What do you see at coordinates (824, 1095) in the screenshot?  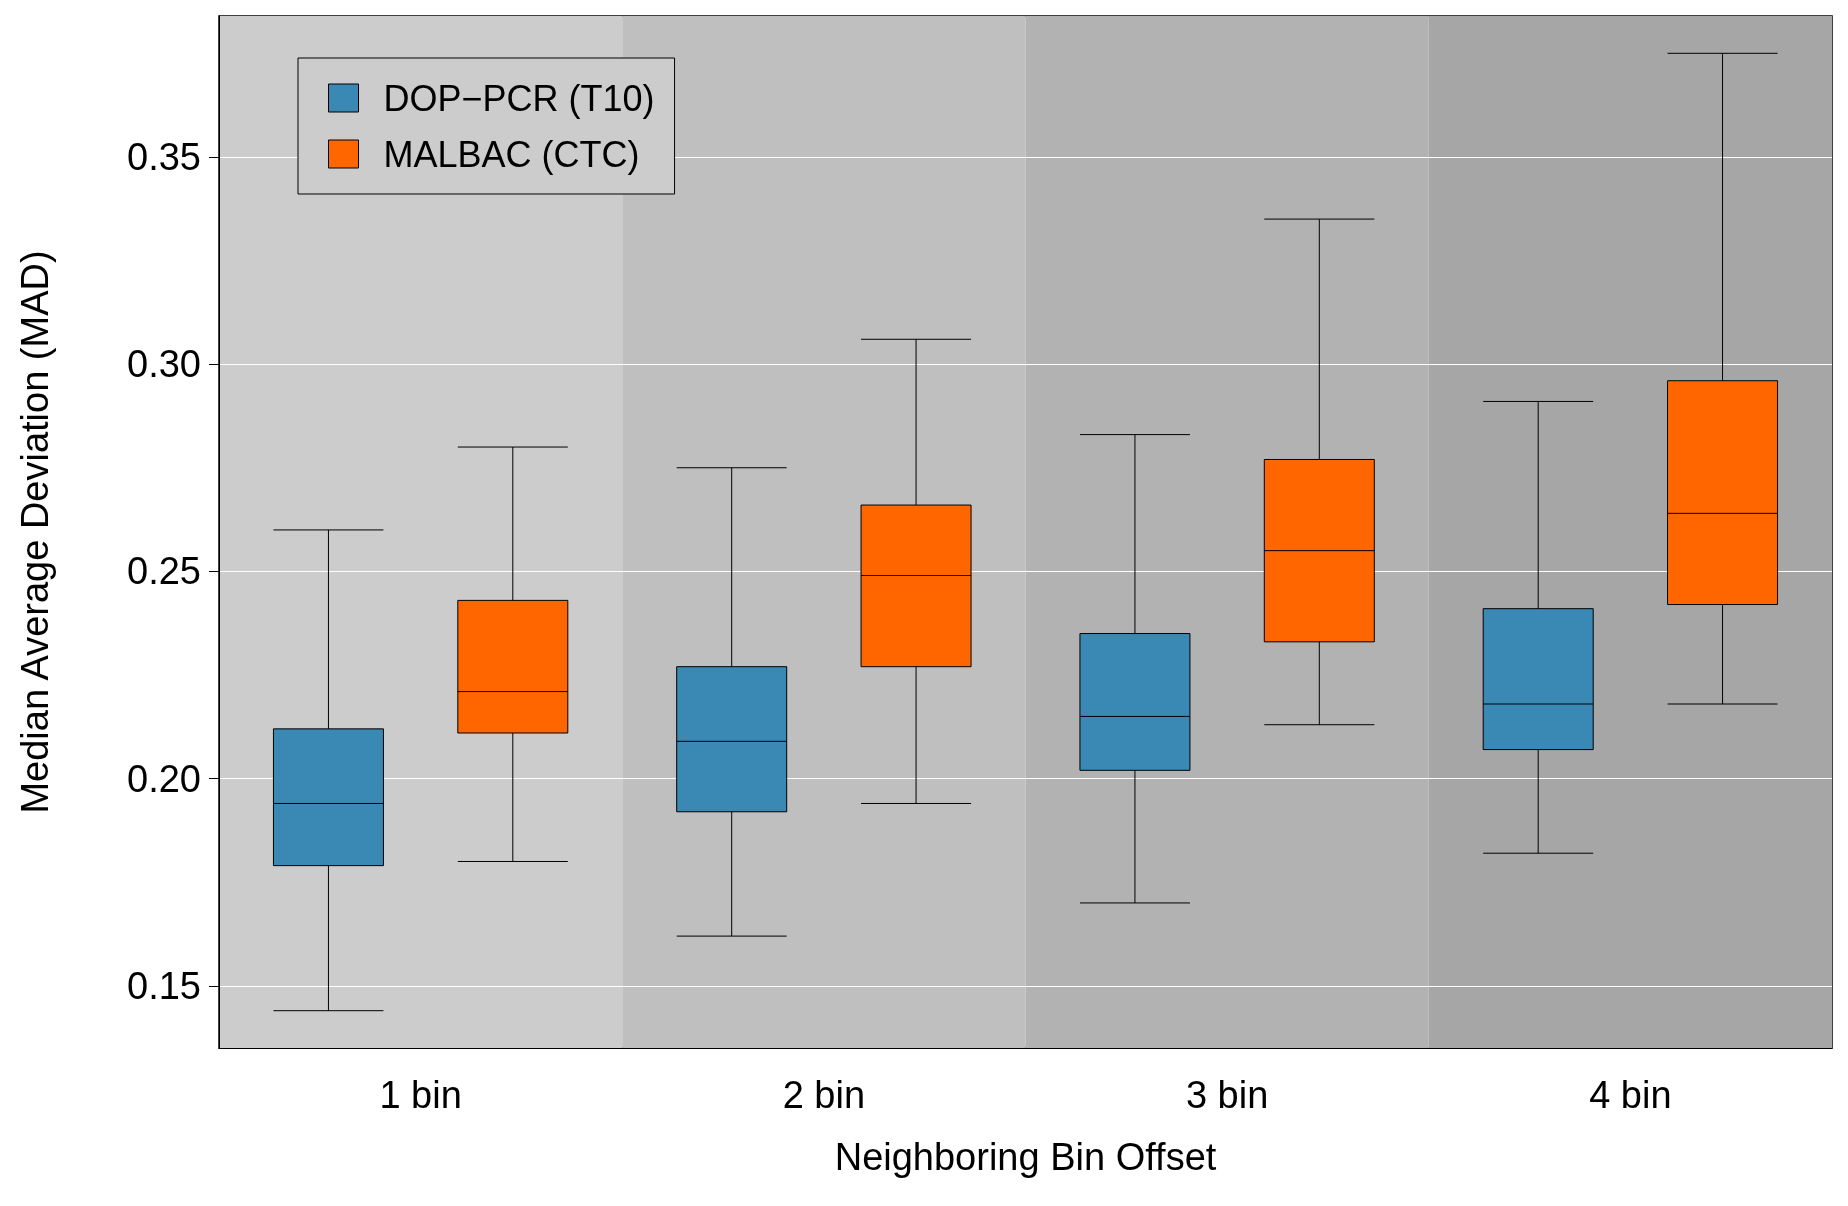 I see `x-tick-label: 2 bin` at bounding box center [824, 1095].